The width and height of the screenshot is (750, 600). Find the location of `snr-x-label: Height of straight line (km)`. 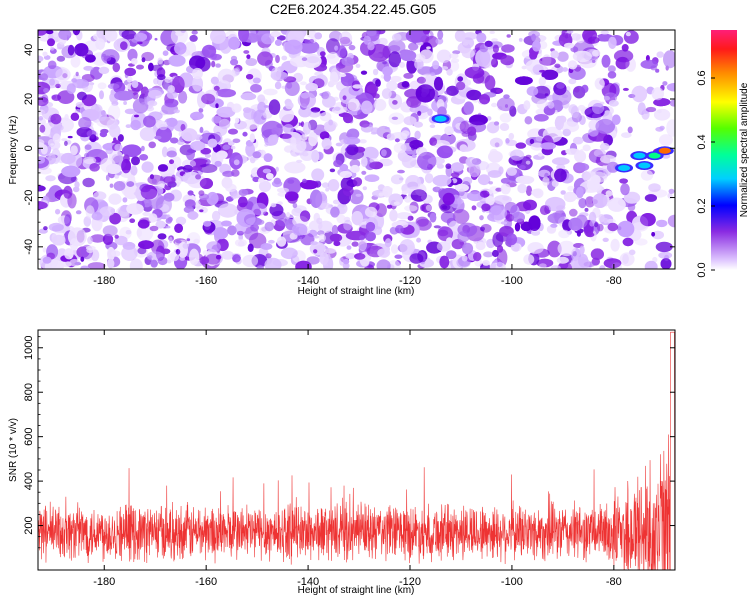

snr-x-label: Height of straight line (km) is located at coordinates (356, 590).